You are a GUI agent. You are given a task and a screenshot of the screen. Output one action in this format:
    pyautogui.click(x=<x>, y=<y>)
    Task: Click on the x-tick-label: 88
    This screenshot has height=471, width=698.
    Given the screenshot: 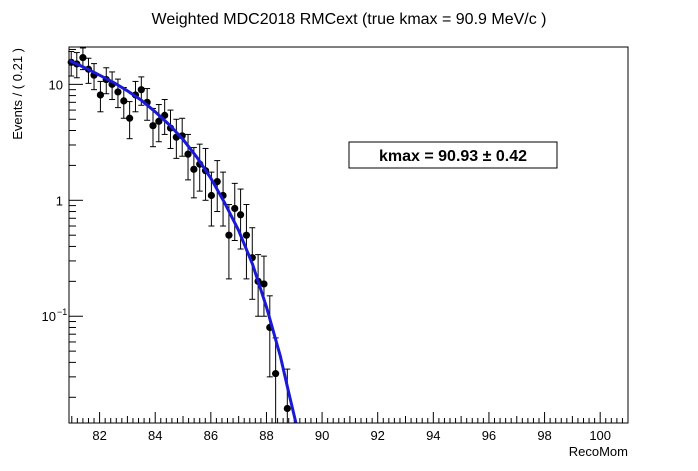 What is the action you would take?
    pyautogui.click(x=266, y=435)
    